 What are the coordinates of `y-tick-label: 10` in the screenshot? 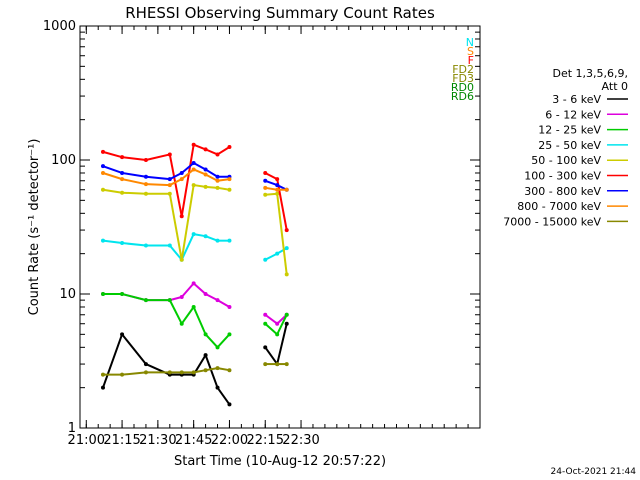 It's located at (67, 294).